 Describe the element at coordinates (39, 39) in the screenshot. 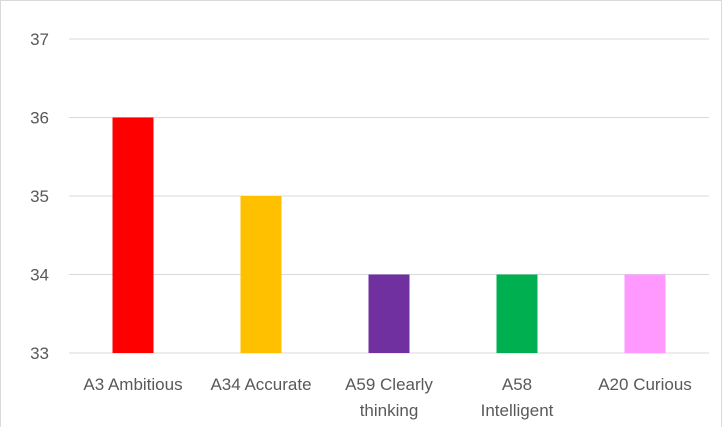

I see `y-tick-label: 37` at that location.